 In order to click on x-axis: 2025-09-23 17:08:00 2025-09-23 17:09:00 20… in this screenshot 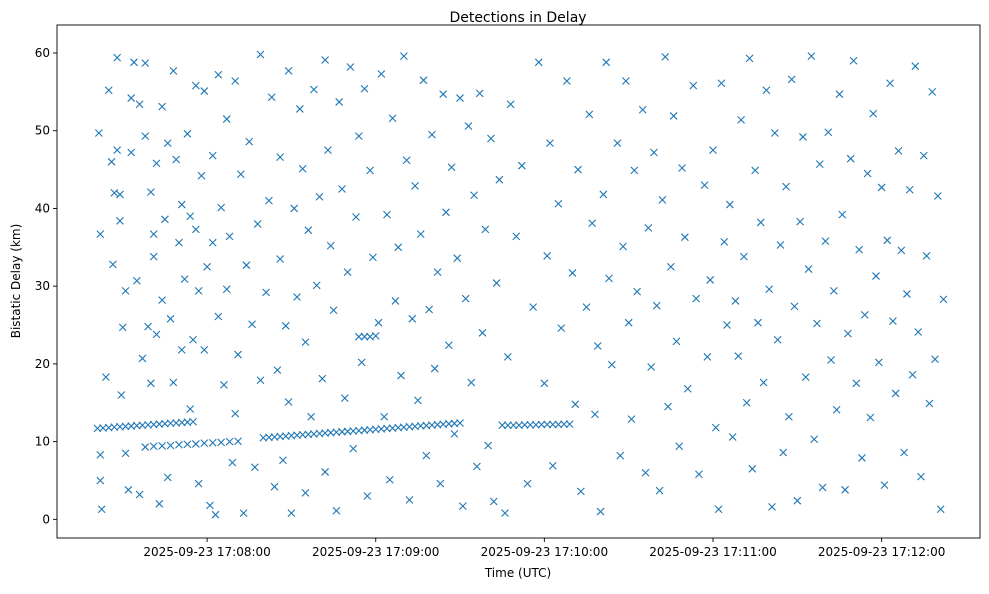, I will do `click(544, 548)`.